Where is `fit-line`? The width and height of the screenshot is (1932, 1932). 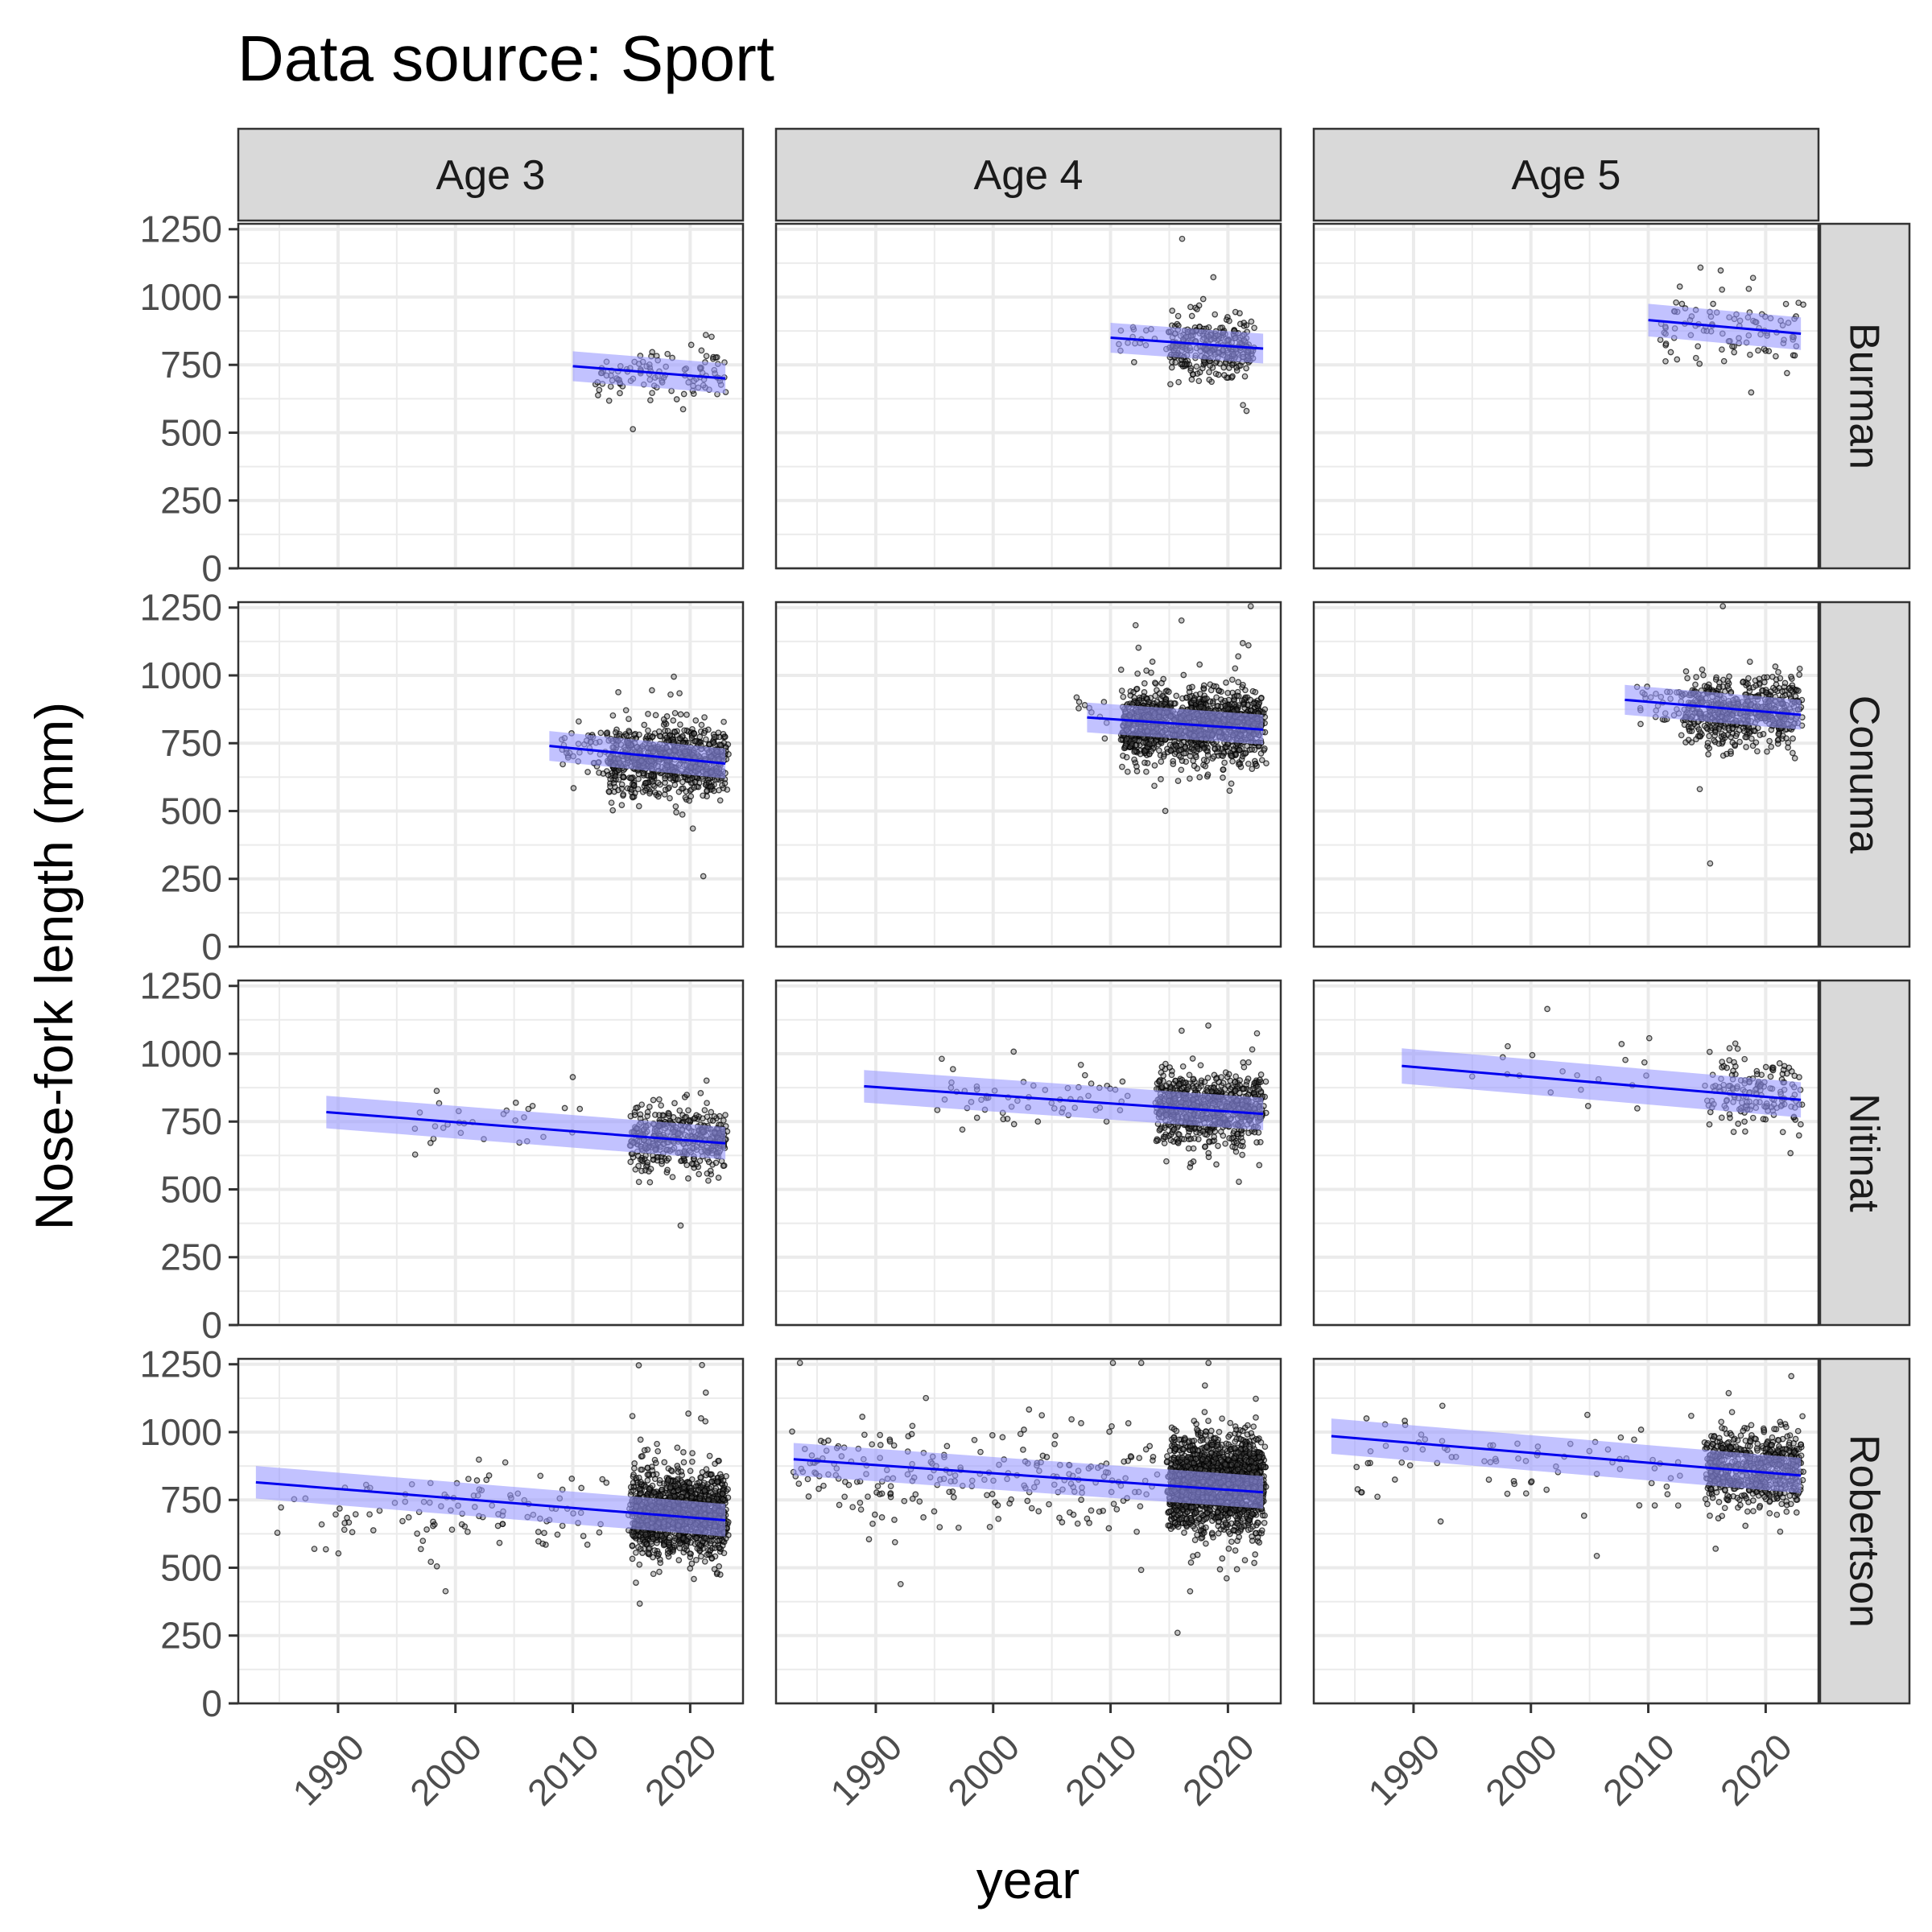 fit-line is located at coordinates (1725, 327).